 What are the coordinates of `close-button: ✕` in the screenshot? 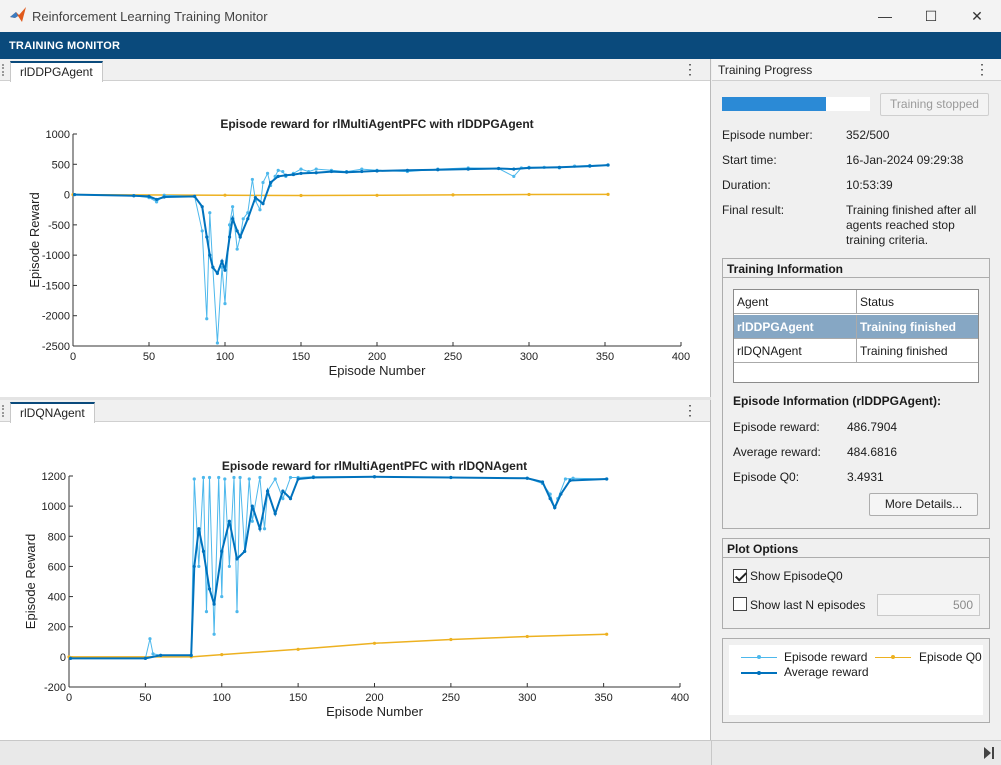 It's located at (977, 15).